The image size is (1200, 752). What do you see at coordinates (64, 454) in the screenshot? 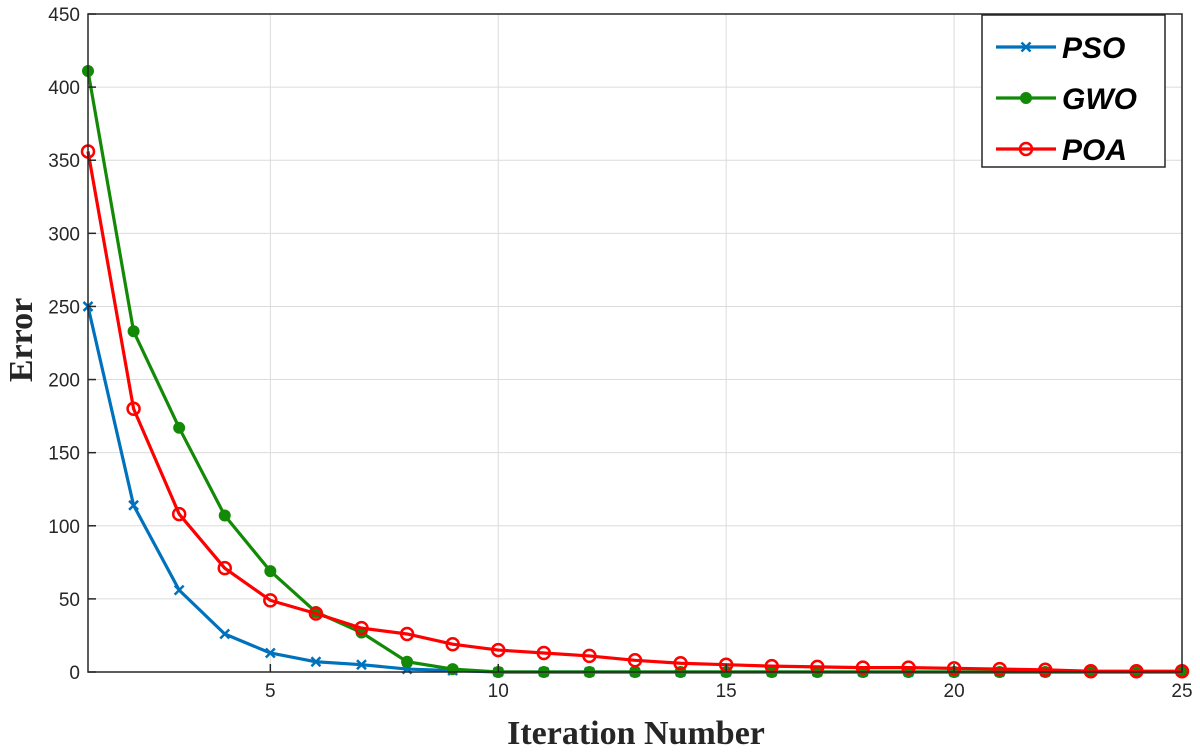
I see `y-tick-label: 150` at bounding box center [64, 454].